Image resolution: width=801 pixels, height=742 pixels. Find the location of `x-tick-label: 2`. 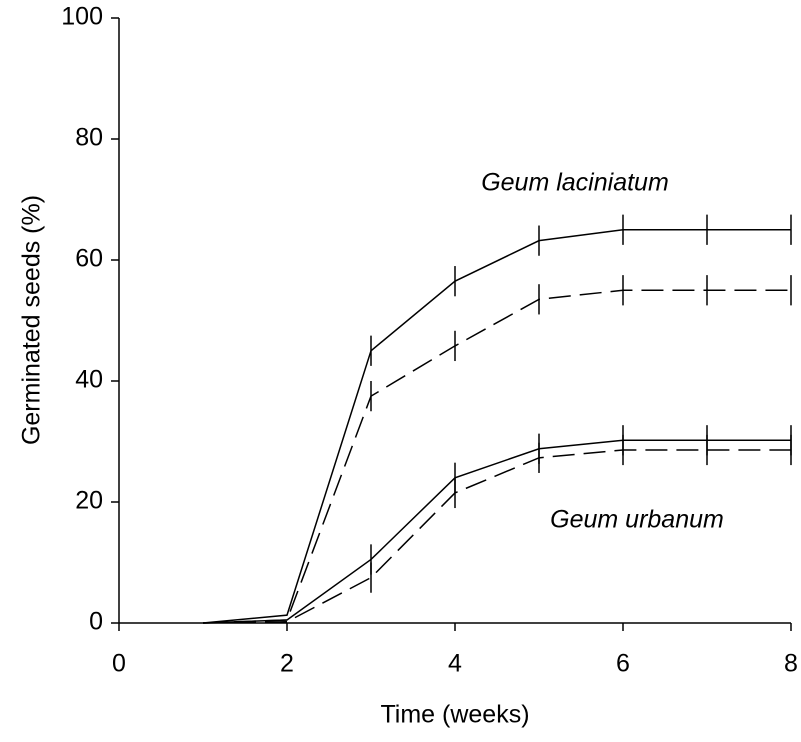

x-tick-label: 2 is located at coordinates (287, 664).